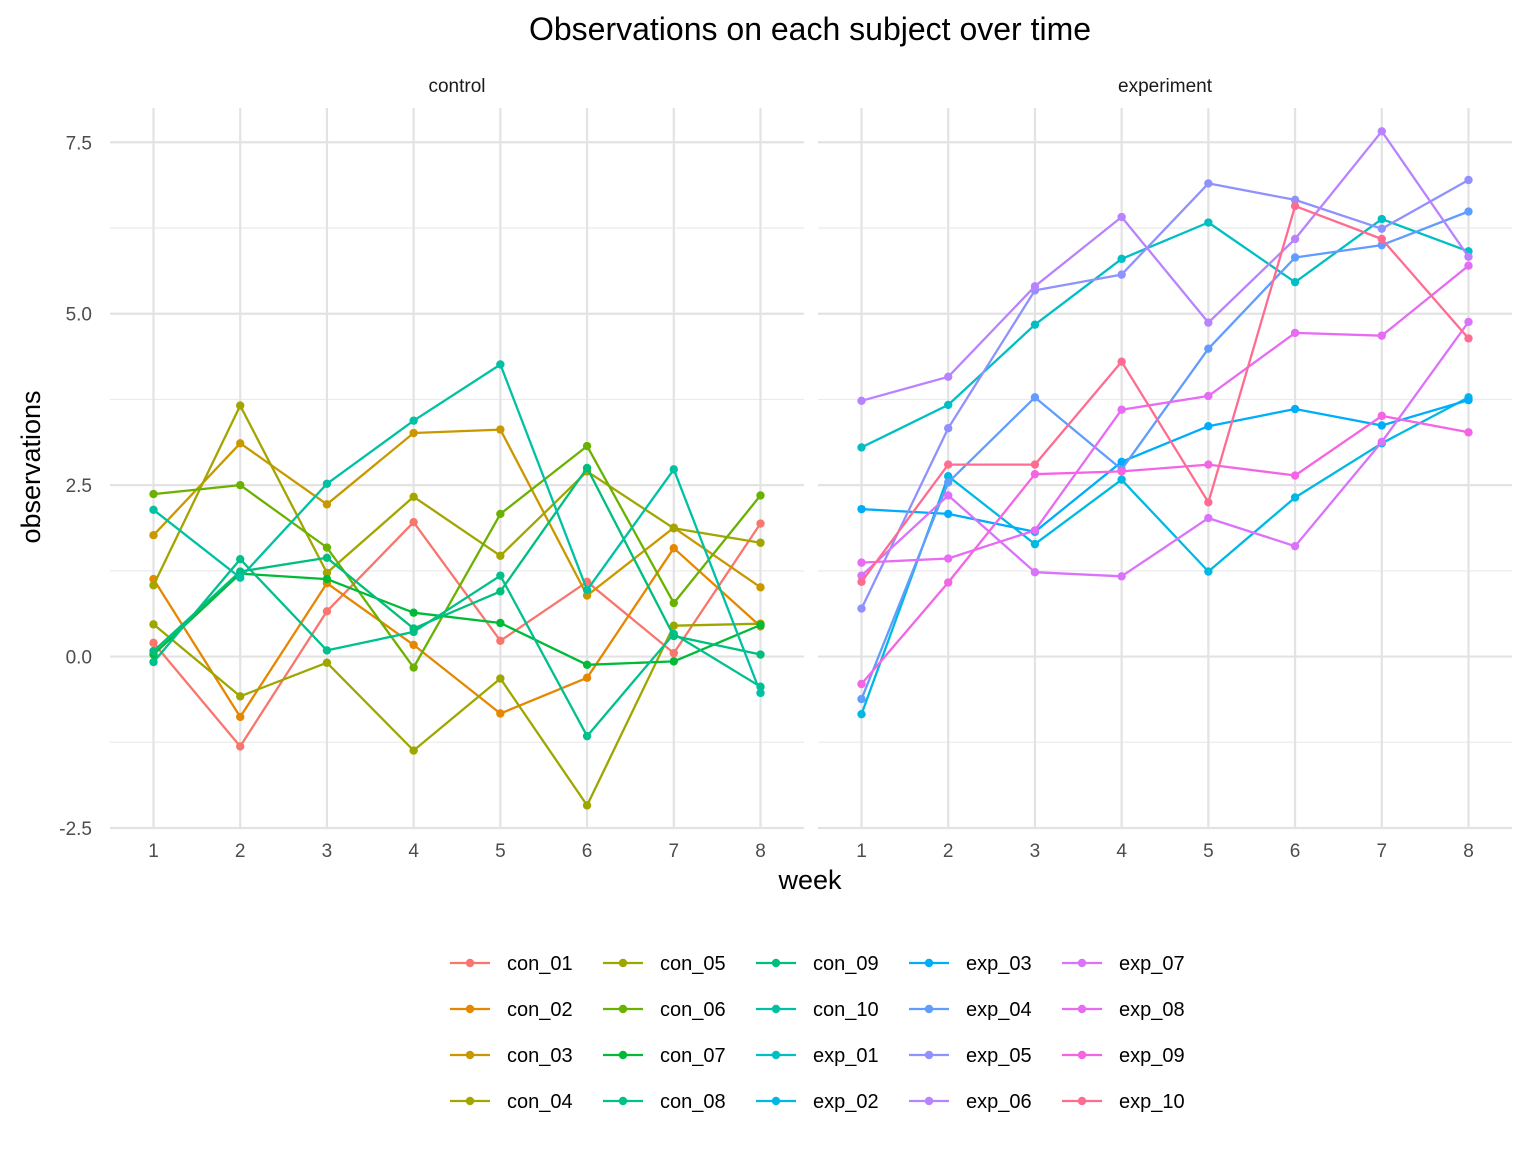 The image size is (1536, 1157). Describe the element at coordinates (1468, 851) in the screenshot. I see `x-tick-label: 8` at that location.